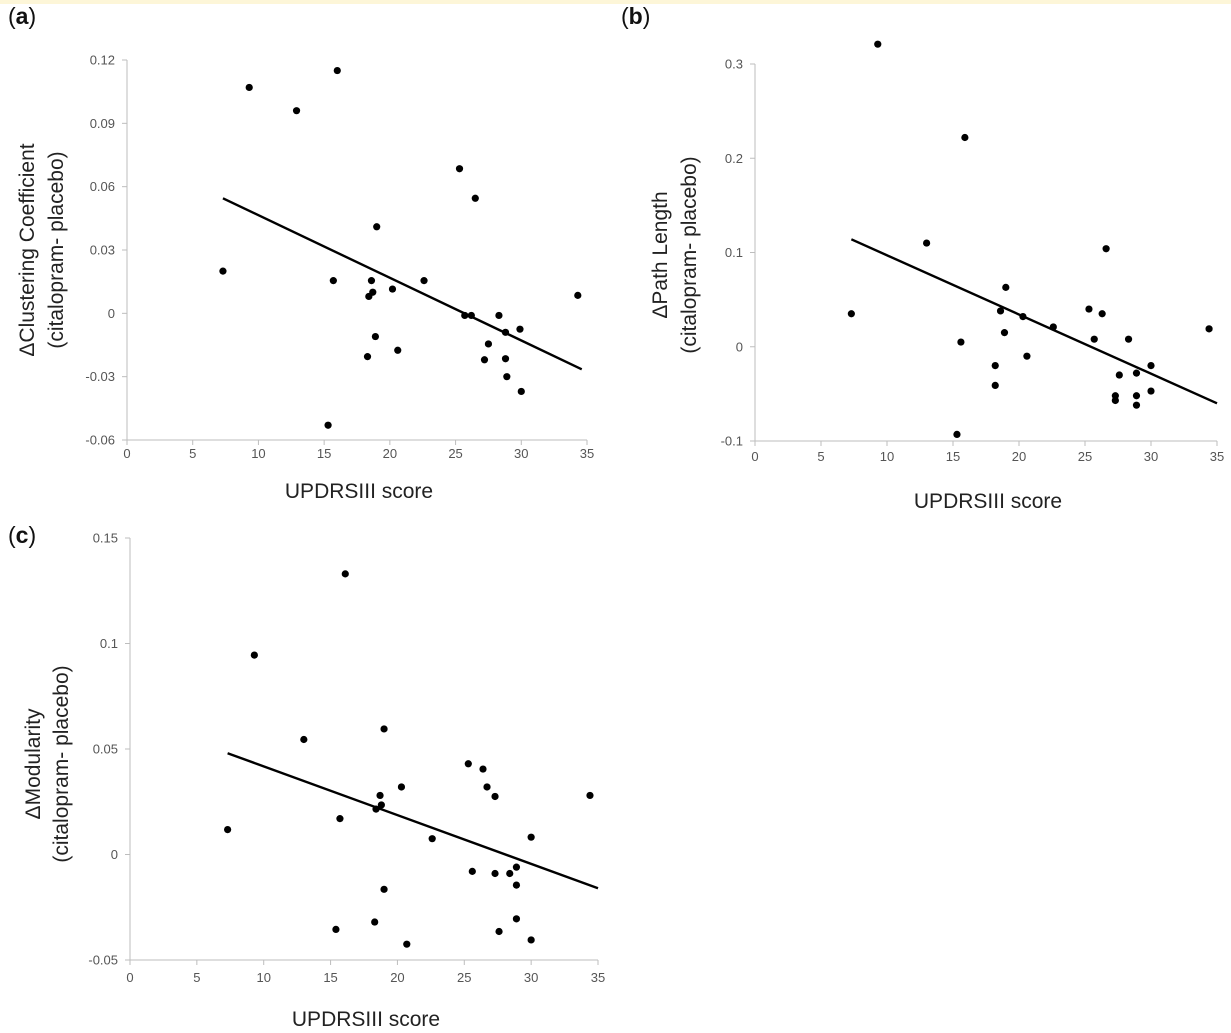 The image size is (1231, 1033). What do you see at coordinates (734, 64) in the screenshot?
I see `y-tick-label: 0.3` at bounding box center [734, 64].